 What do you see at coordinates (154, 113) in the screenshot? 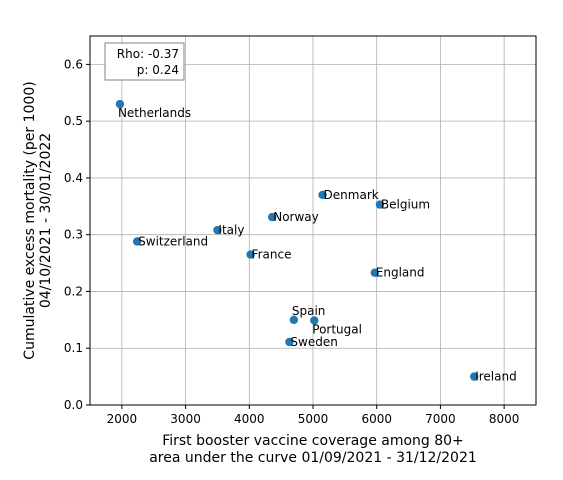
I see `point-label-netherlands: Netherlands` at bounding box center [154, 113].